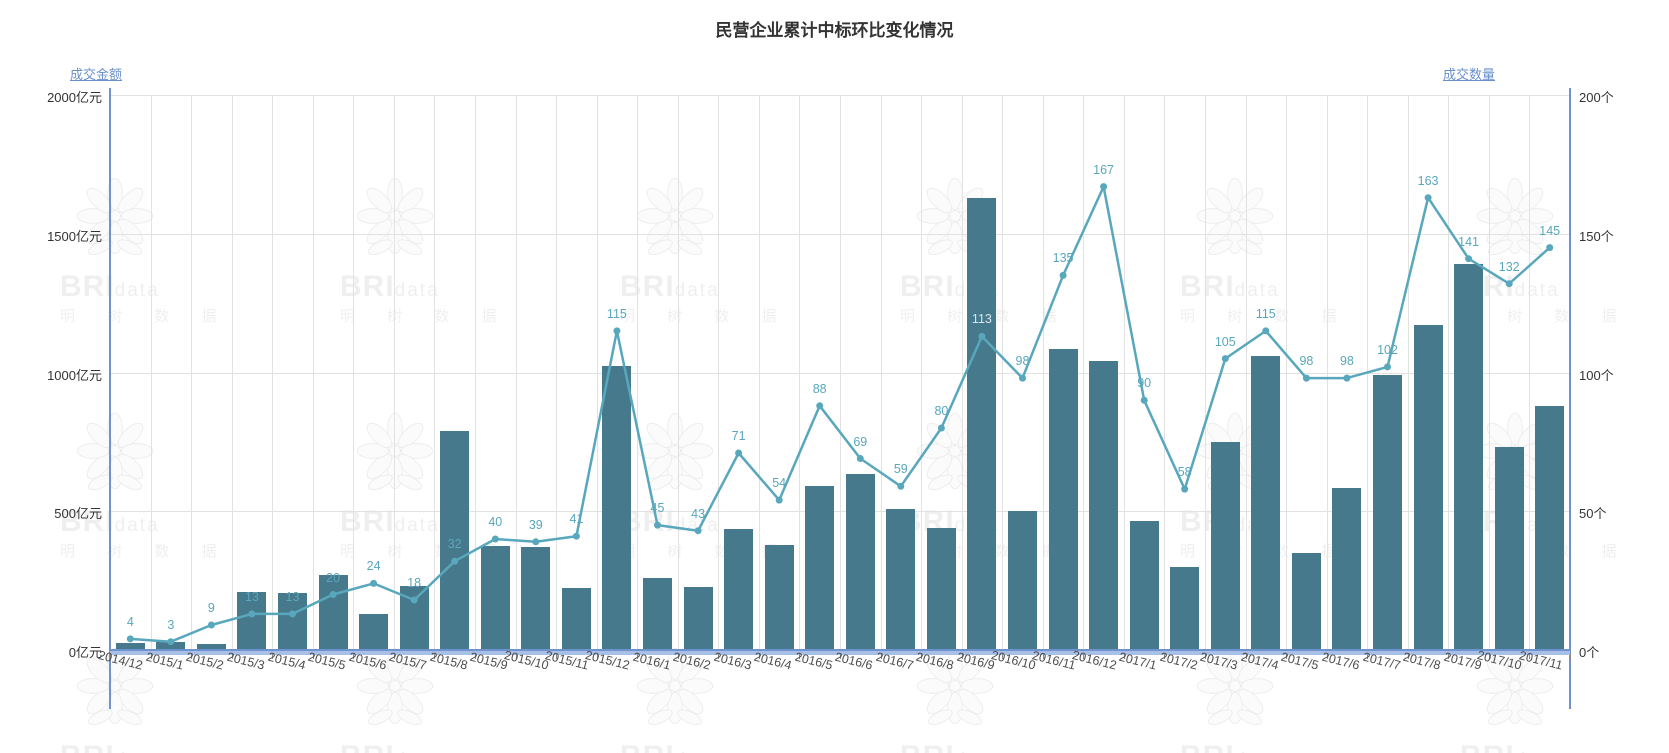 This screenshot has height=753, width=1669. I want to click on line-point-label: 20, so click(333, 577).